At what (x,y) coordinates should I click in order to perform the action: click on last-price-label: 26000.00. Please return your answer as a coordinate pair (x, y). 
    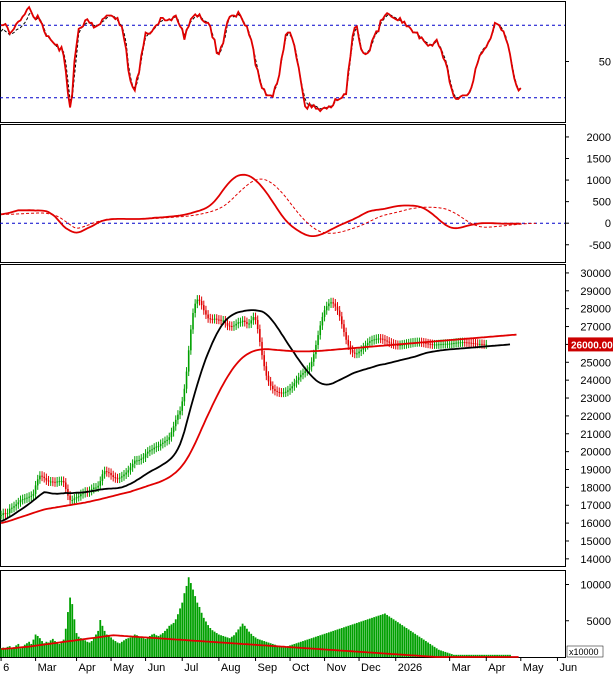
    Looking at the image, I should click on (592, 345).